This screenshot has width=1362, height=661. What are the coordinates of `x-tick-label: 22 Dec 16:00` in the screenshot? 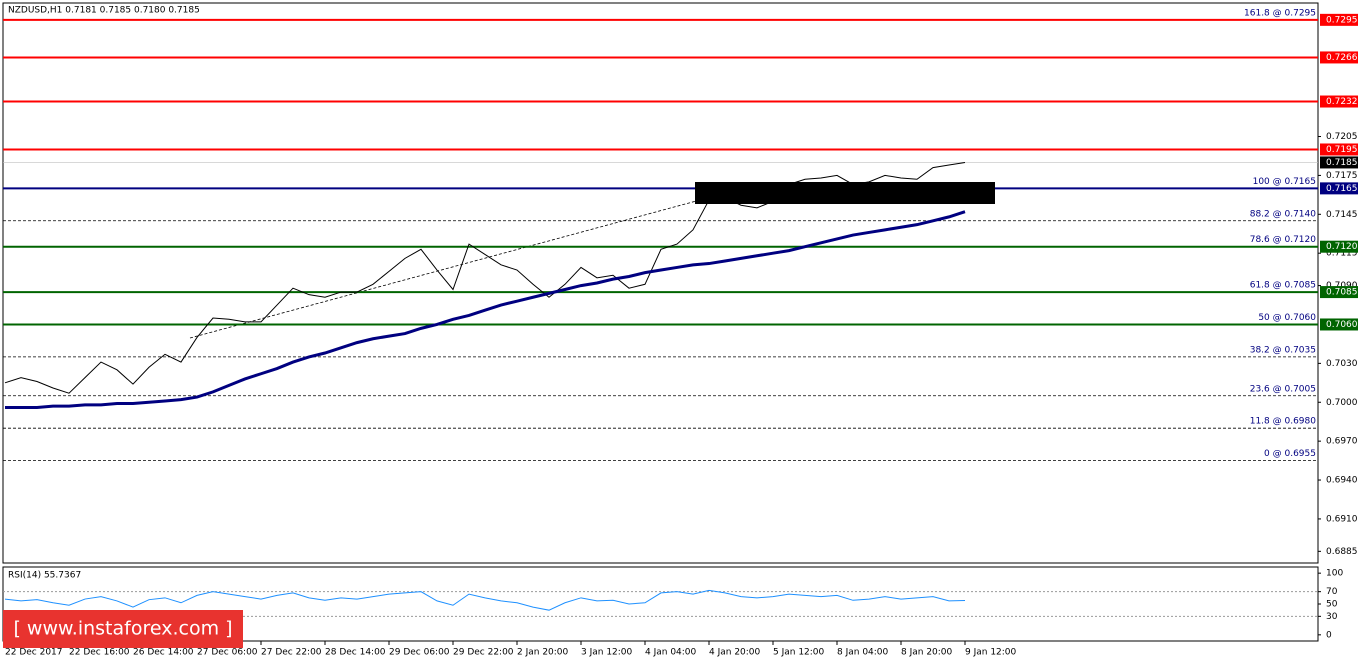 It's located at (99, 653).